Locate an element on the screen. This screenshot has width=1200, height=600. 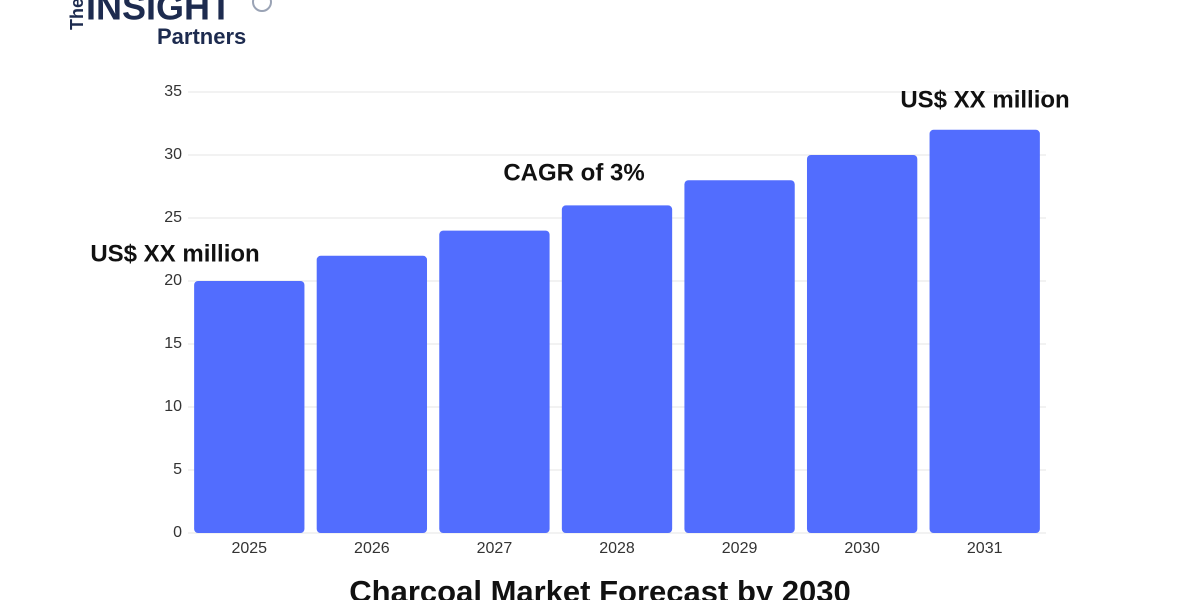
logo: The INSIGHT Partners is located at coordinates (169, 24).